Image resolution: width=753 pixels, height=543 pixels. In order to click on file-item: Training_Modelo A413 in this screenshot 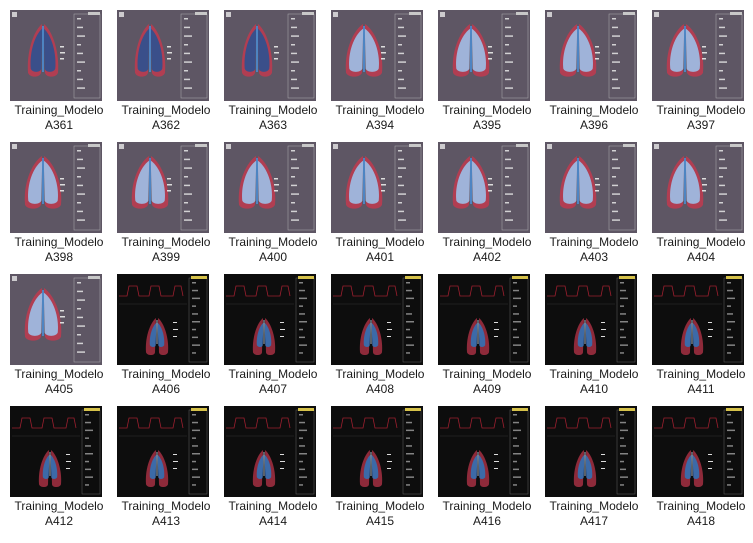, I will do `click(167, 472)`.